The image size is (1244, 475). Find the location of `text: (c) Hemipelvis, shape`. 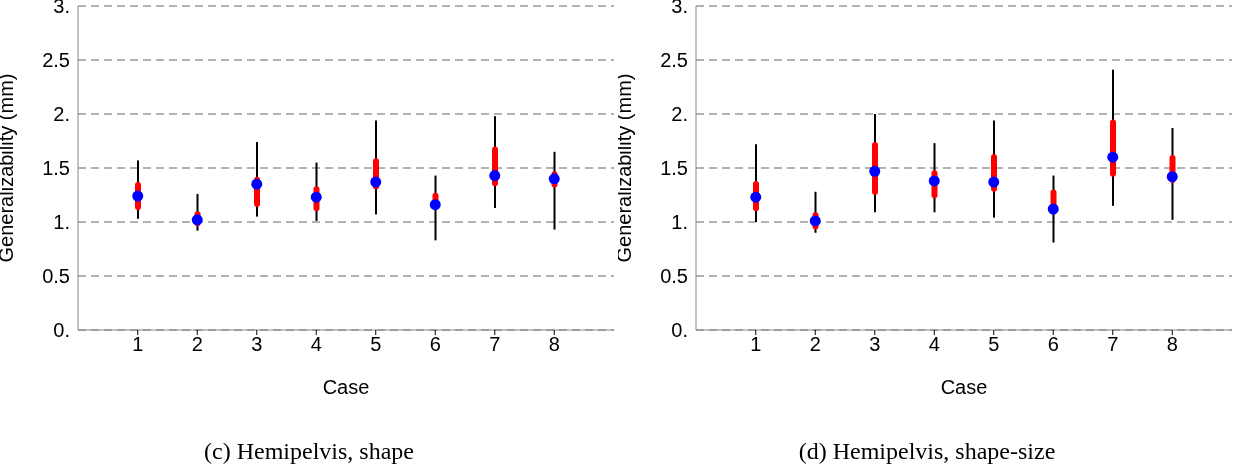

text: (c) Hemipelvis, shape is located at coordinates (309, 451).